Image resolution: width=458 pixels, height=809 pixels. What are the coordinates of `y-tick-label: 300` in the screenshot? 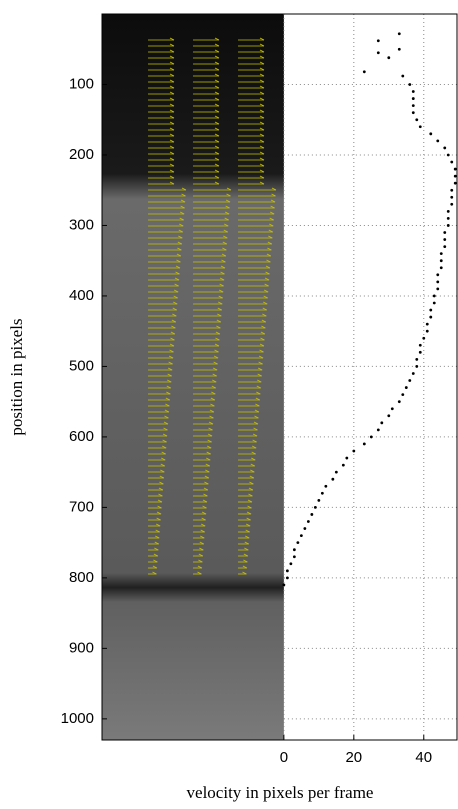 It's located at (81, 224).